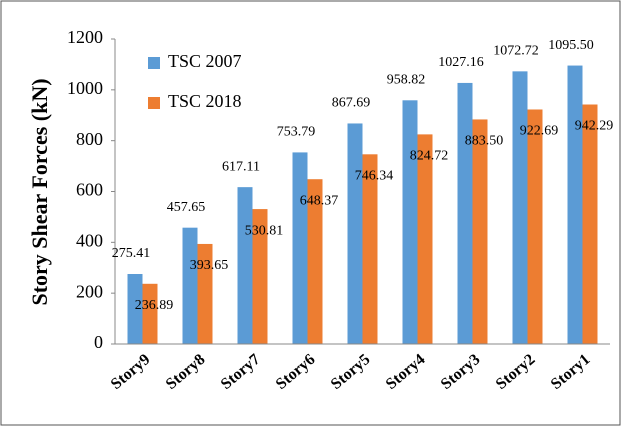 The height and width of the screenshot is (427, 622). I want to click on data-label: 824.72, so click(429, 156).